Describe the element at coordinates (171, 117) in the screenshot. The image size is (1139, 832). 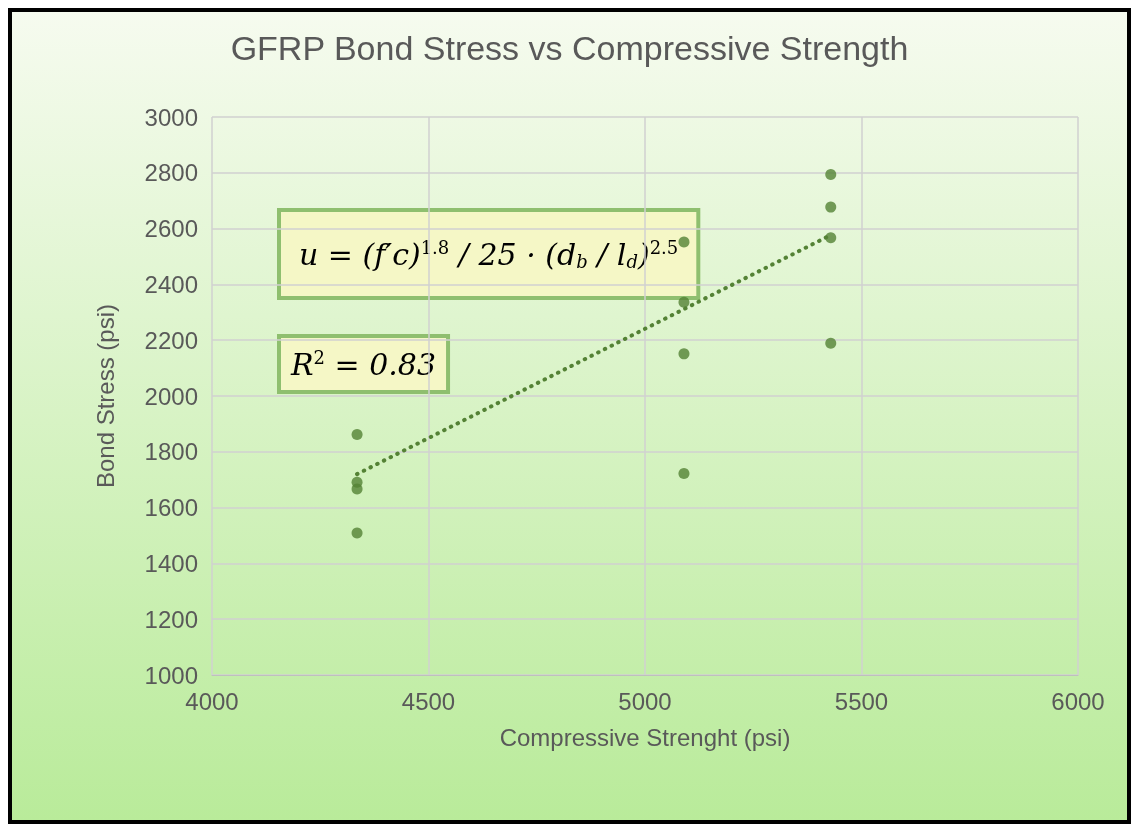
I see `y-tick-label: 3000` at that location.